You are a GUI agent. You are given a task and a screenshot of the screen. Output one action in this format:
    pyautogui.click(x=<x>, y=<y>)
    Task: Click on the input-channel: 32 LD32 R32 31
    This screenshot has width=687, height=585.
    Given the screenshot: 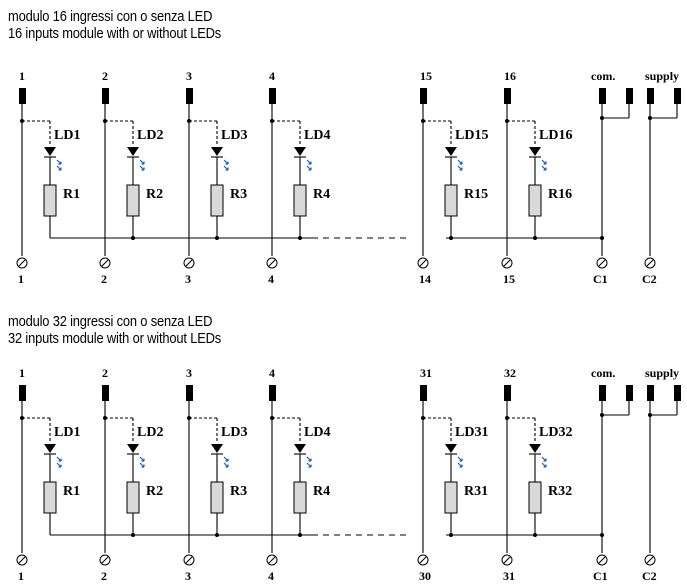 What is the action you would take?
    pyautogui.click(x=536, y=474)
    